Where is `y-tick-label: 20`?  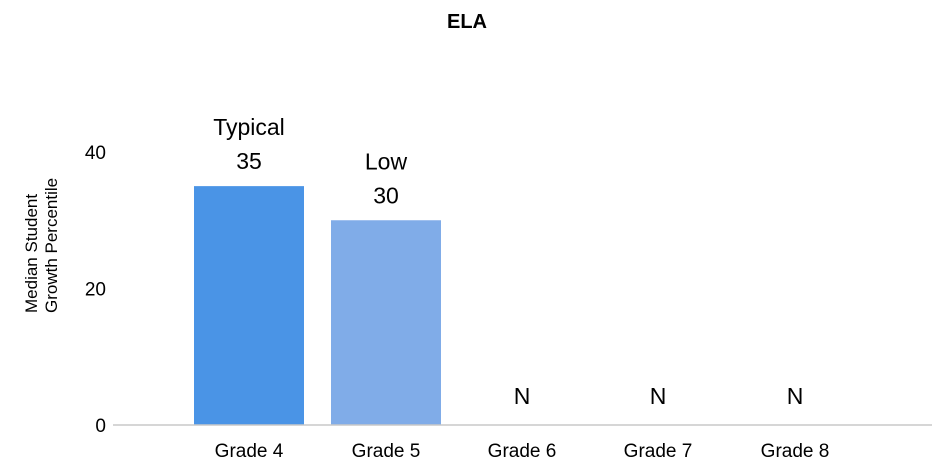 y-tick-label: 20 is located at coordinates (95, 290).